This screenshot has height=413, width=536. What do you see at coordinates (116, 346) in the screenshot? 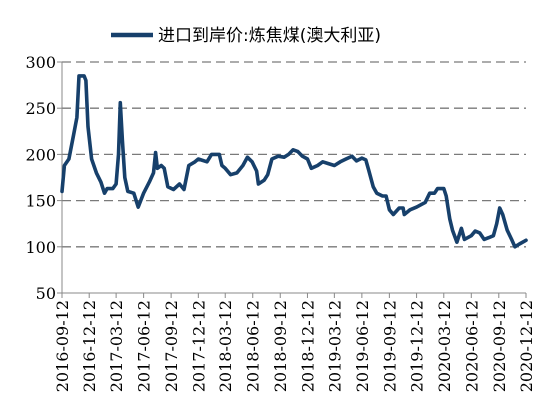
I see `x-tick-label-2: 2017-03-12` at bounding box center [116, 346].